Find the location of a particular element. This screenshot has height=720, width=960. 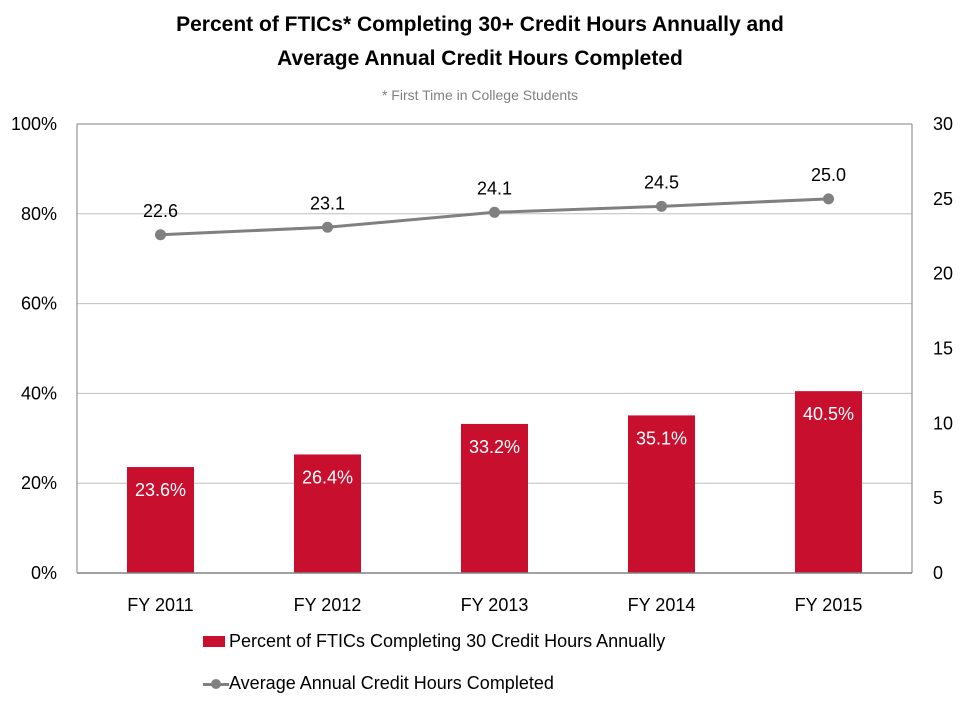

bar-data-label: 23.6% is located at coordinates (160, 490).